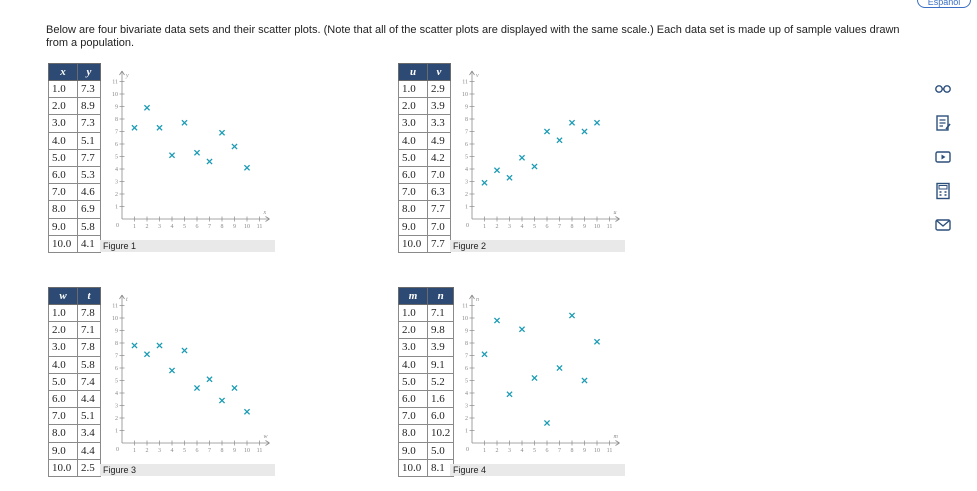 Image resolution: width=977 pixels, height=491 pixels. Describe the element at coordinates (615, 213) in the screenshot. I see `x-axis-label: u` at that location.